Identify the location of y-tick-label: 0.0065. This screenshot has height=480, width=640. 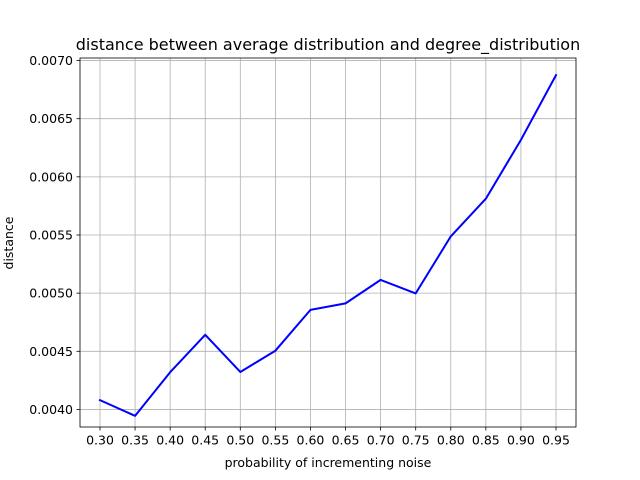
(51, 118).